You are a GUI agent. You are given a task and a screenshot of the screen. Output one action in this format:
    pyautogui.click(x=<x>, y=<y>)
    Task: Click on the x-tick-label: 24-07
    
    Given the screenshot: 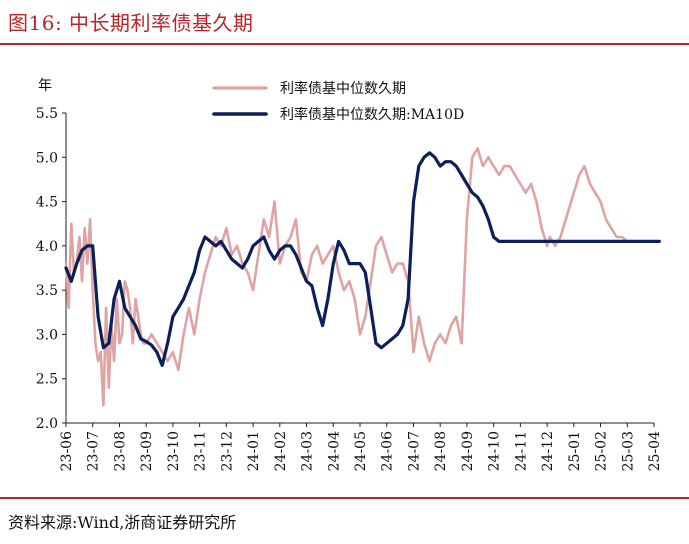 What is the action you would take?
    pyautogui.click(x=414, y=451)
    